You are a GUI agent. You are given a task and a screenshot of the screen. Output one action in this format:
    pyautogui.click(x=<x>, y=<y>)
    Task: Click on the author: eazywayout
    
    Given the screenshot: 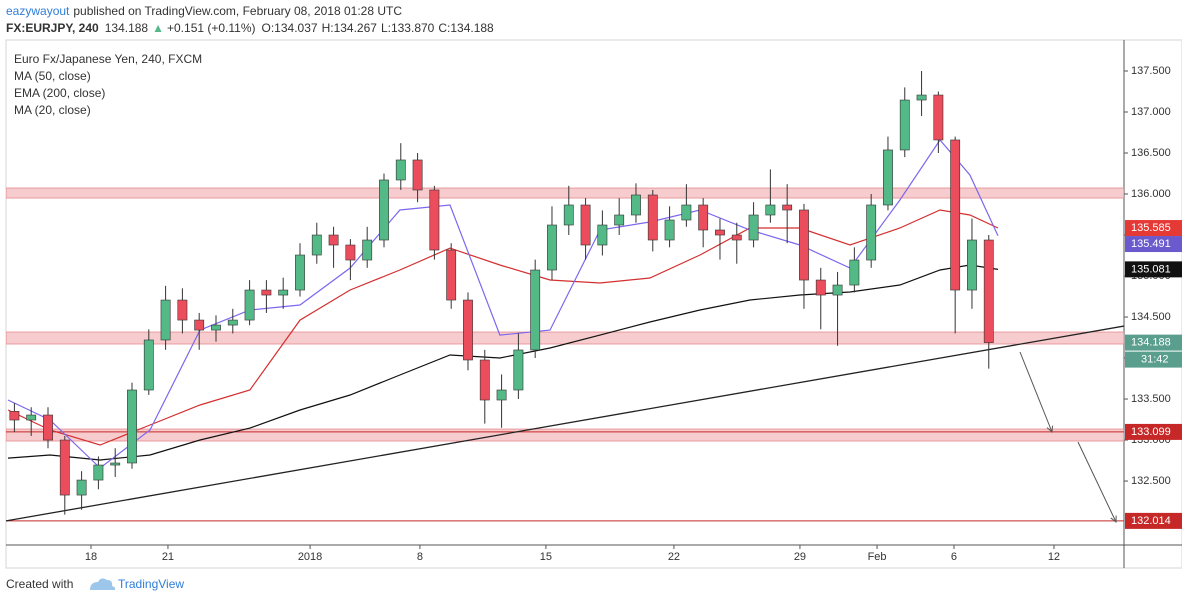 What is the action you would take?
    pyautogui.click(x=38, y=11)
    